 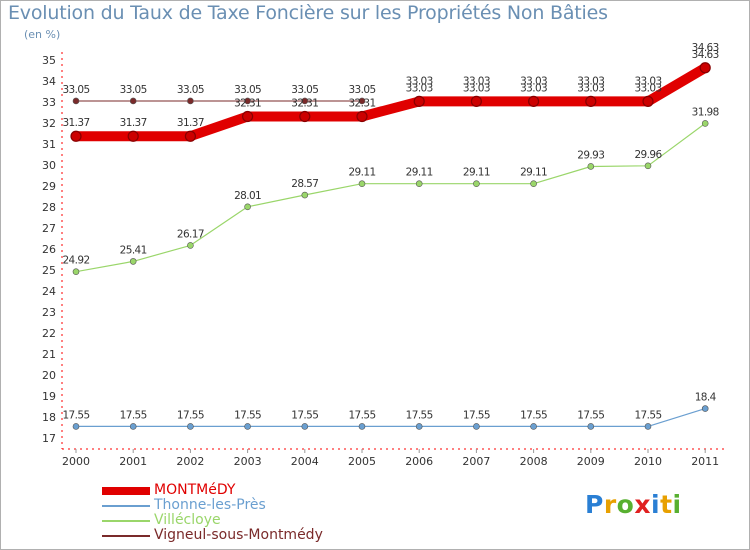 I want to click on series-point-montm-dy-2005, so click(x=362, y=116).